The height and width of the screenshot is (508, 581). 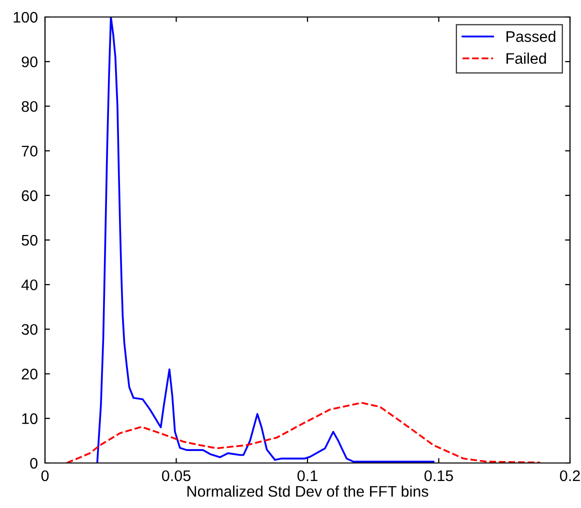 What do you see at coordinates (307, 476) in the screenshot?
I see `x-tick-label: 0.1` at bounding box center [307, 476].